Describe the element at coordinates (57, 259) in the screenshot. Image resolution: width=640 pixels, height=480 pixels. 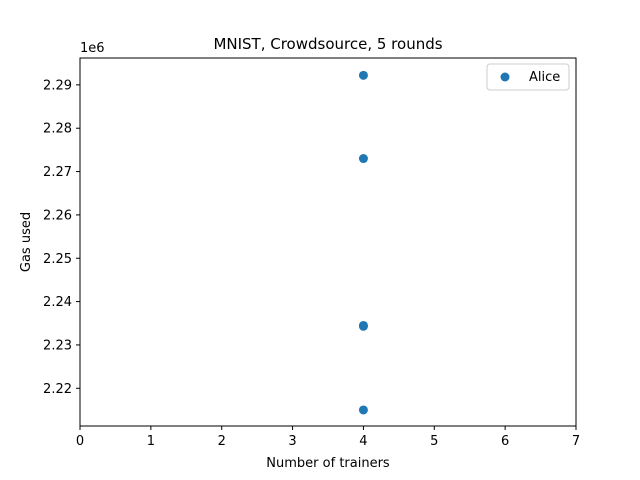
I see `y-tick-label: 2.25` at that location.